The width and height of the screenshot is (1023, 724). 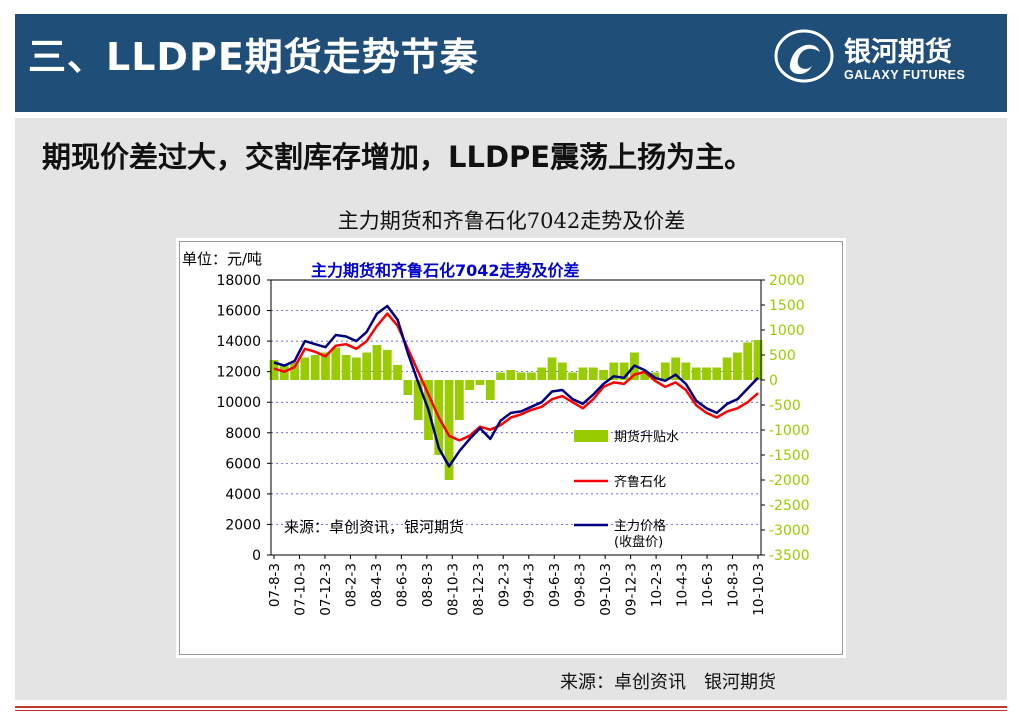 What do you see at coordinates (683, 585) in the screenshot?
I see `x-tick-label: 10-4-3` at bounding box center [683, 585].